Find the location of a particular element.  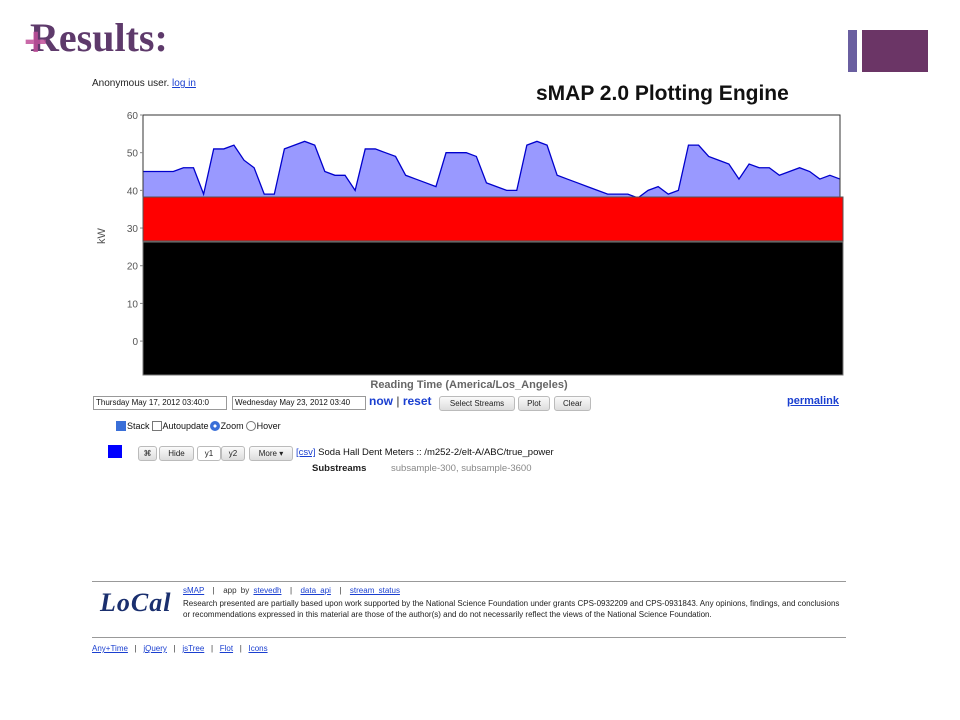

reset-link: reset is located at coordinates (417, 401).